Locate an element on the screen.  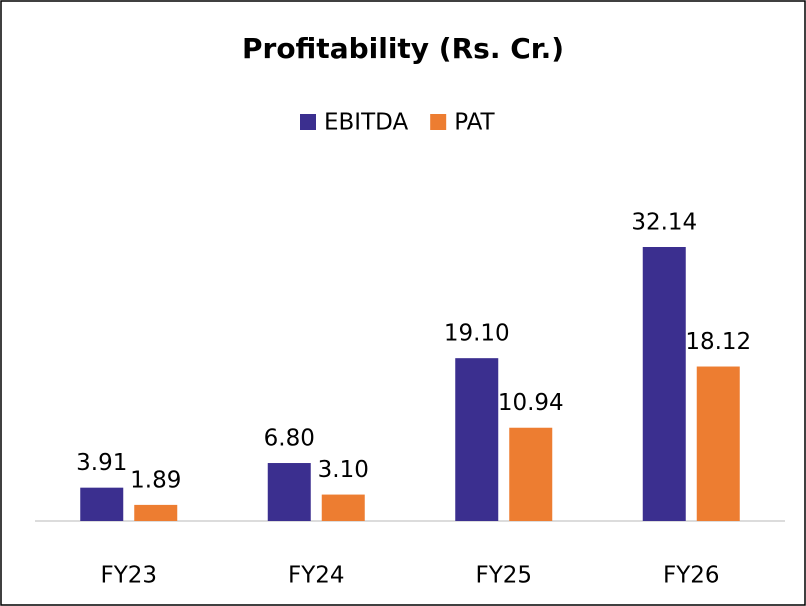
value-label: 19.10 is located at coordinates (477, 334).